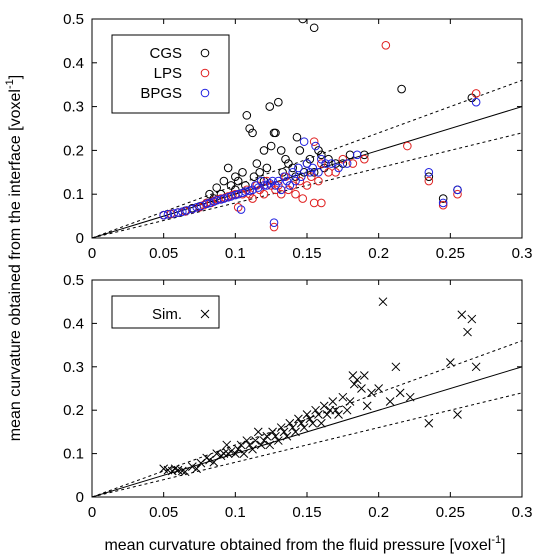  What do you see at coordinates (235, 253) in the screenshot?
I see `x-tick-label: 0.1` at bounding box center [235, 253].